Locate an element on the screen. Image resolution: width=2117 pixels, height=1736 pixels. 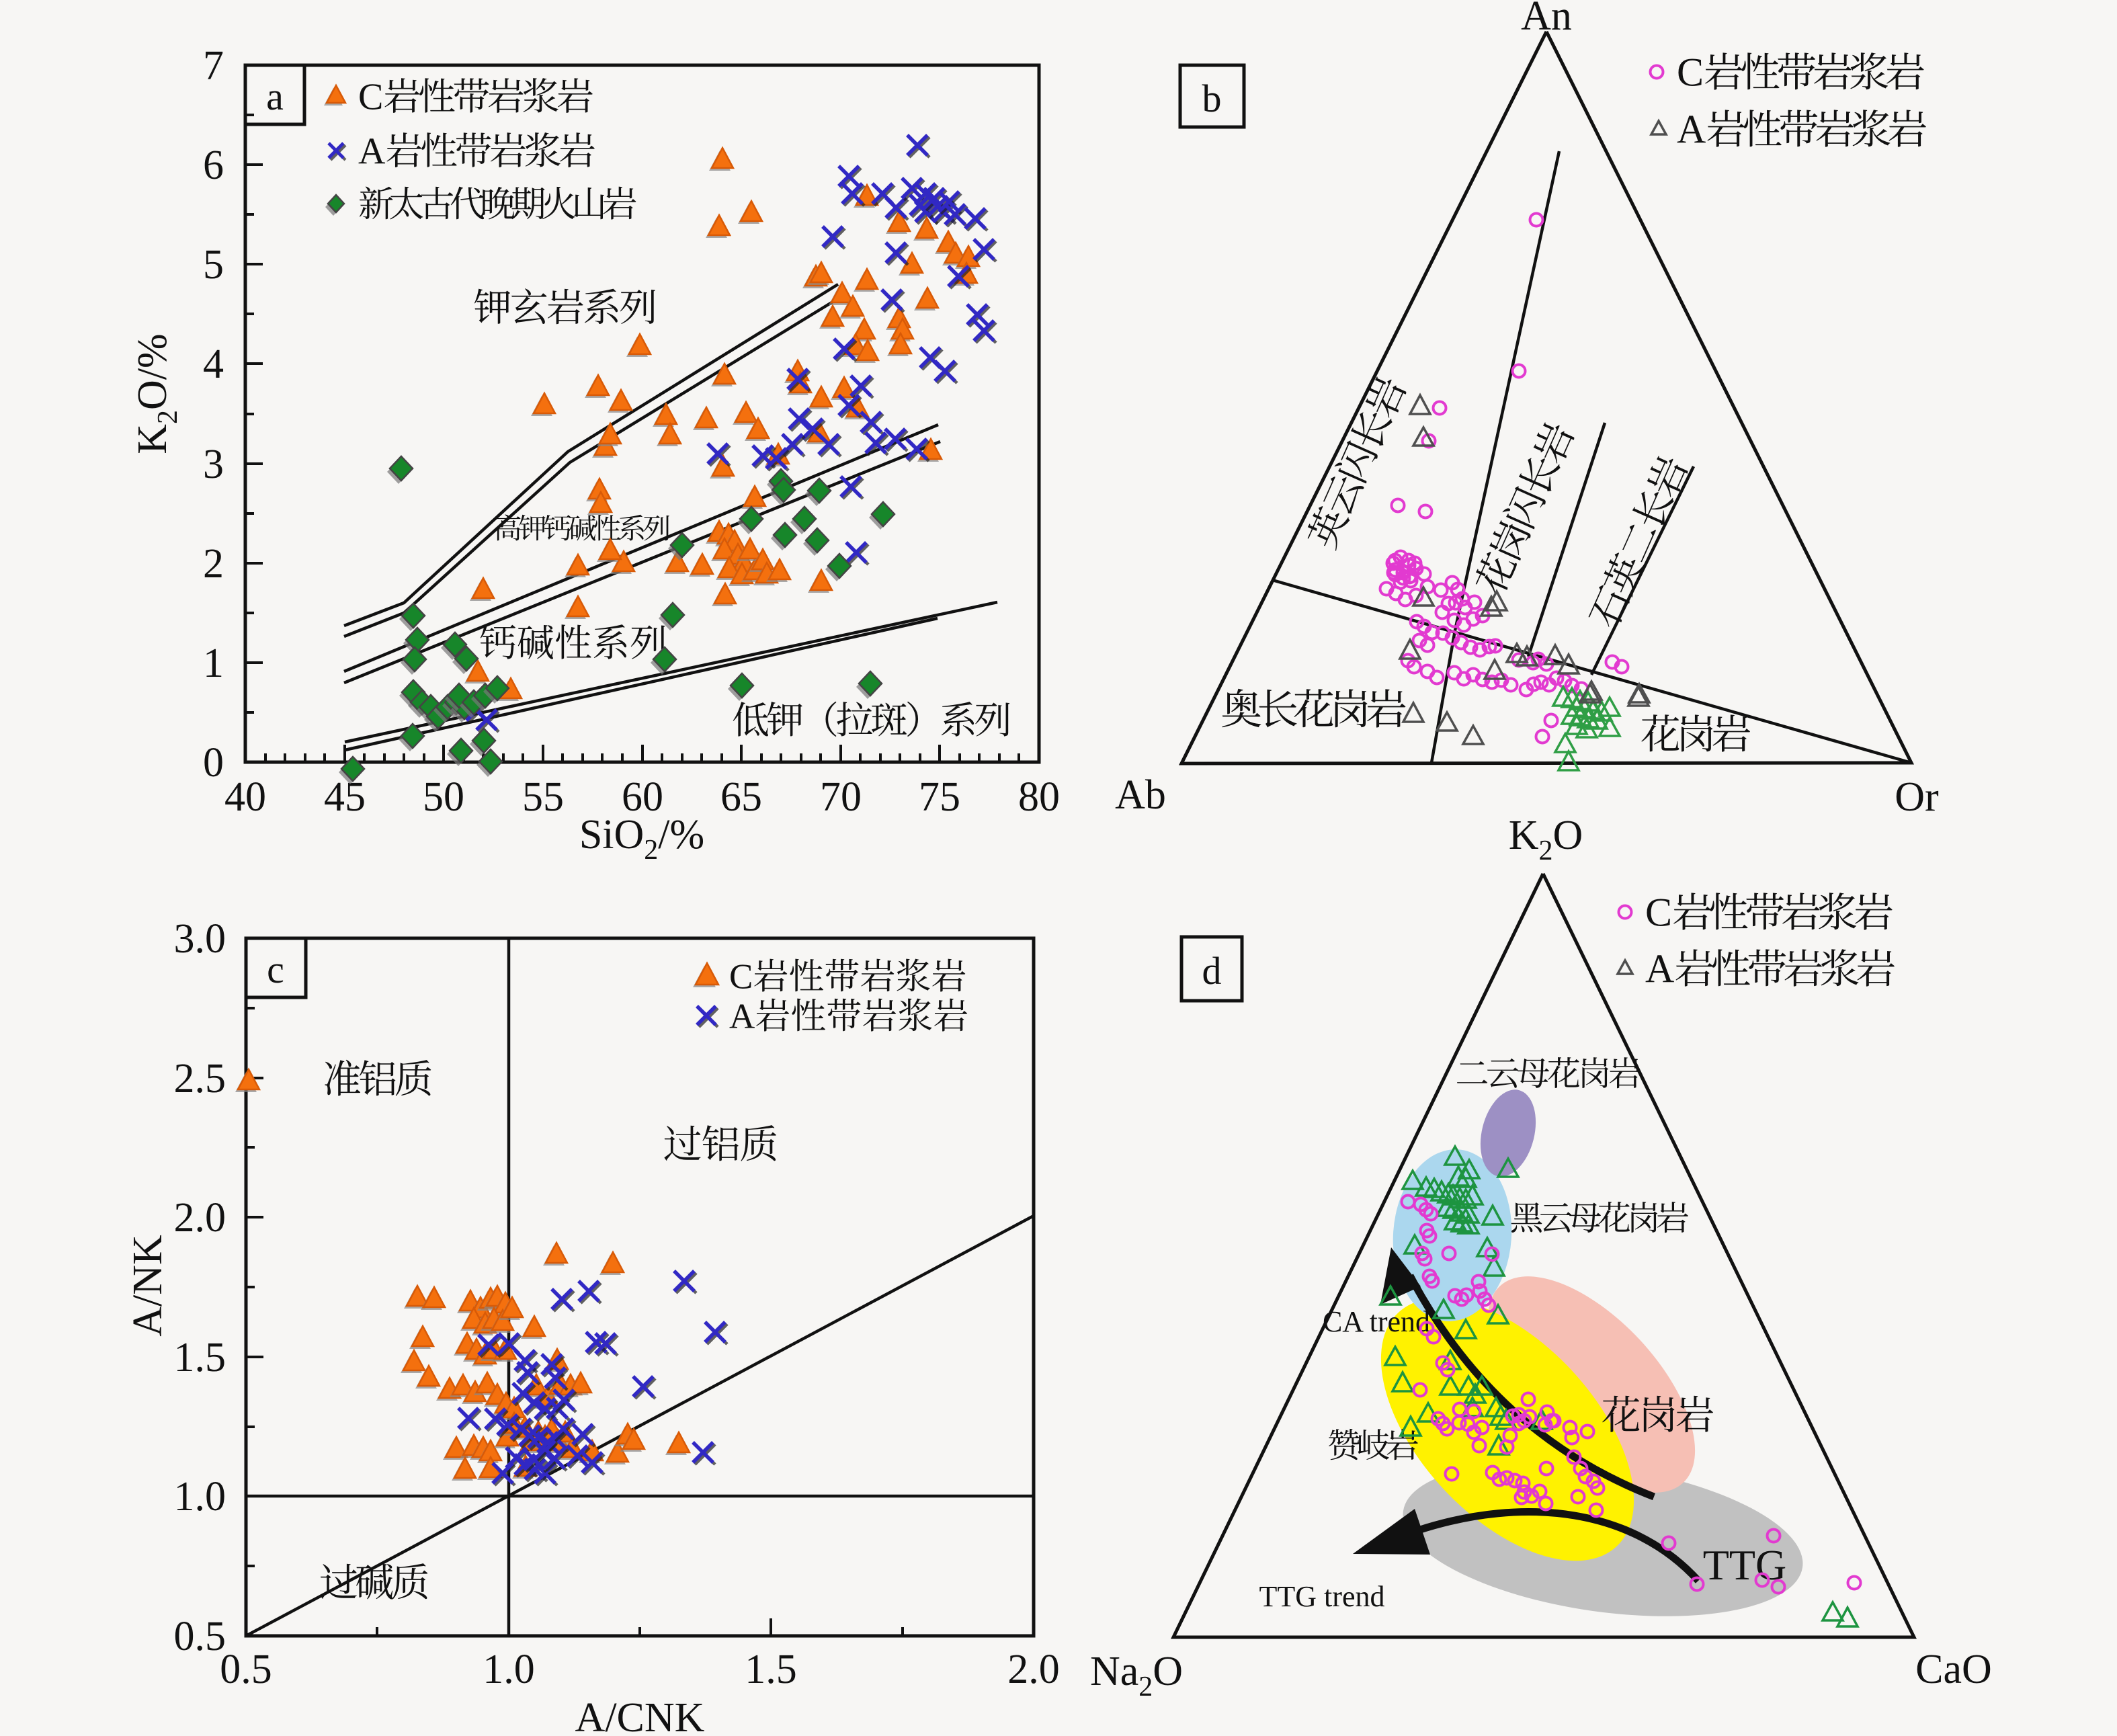
svg-text: c is located at coordinates (275, 969).